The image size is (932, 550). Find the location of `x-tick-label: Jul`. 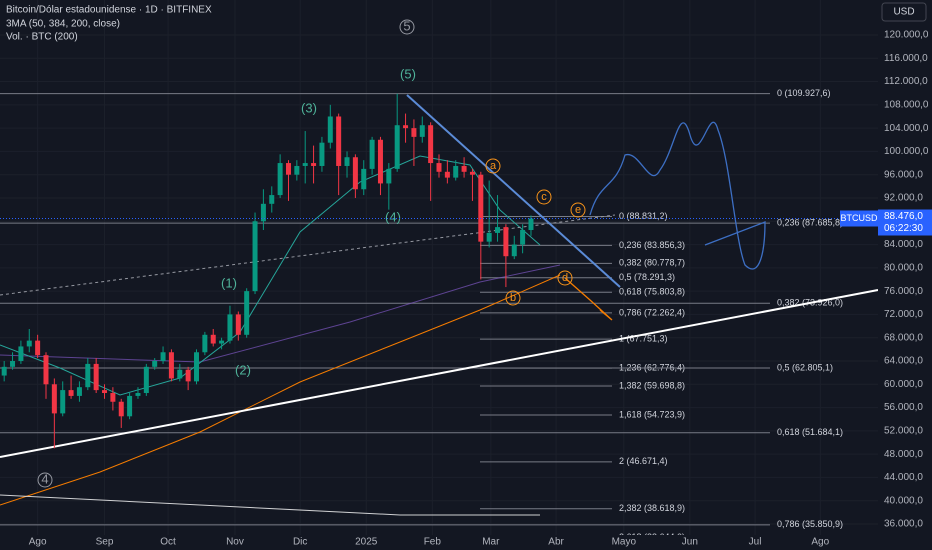

x-tick-label: Jul is located at coordinates (755, 542).